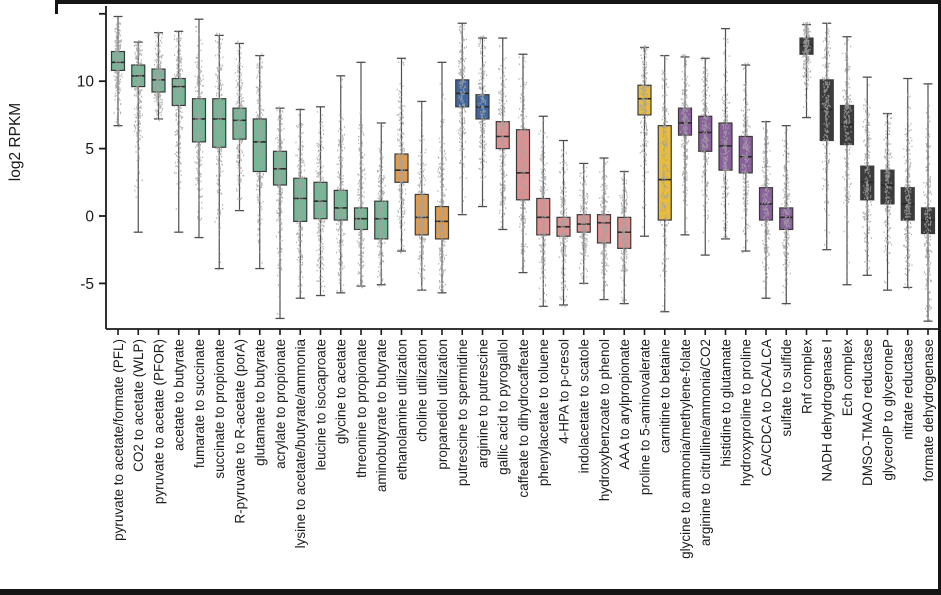  Describe the element at coordinates (806, 376) in the screenshot. I see `x-category-label: Rnf complex` at that location.